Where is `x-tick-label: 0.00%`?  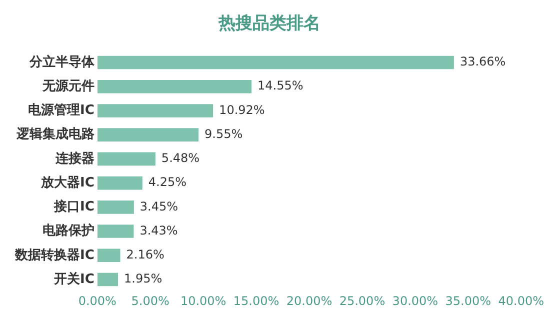
x-tick-label: 0.00% is located at coordinates (97, 301).